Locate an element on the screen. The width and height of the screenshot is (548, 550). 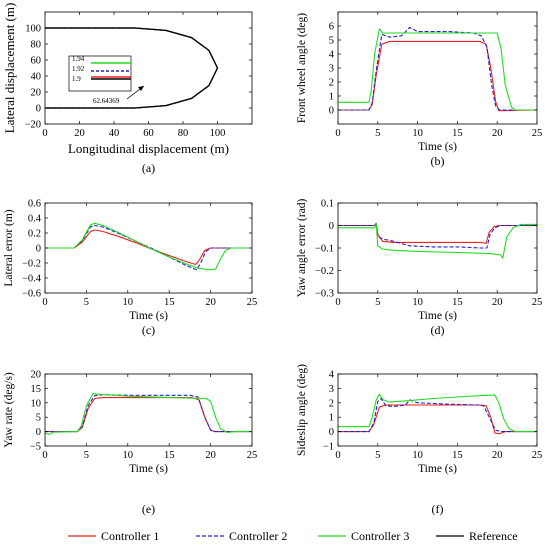
y-axis-label: Lateral displacement (m) is located at coordinates (9, 68).